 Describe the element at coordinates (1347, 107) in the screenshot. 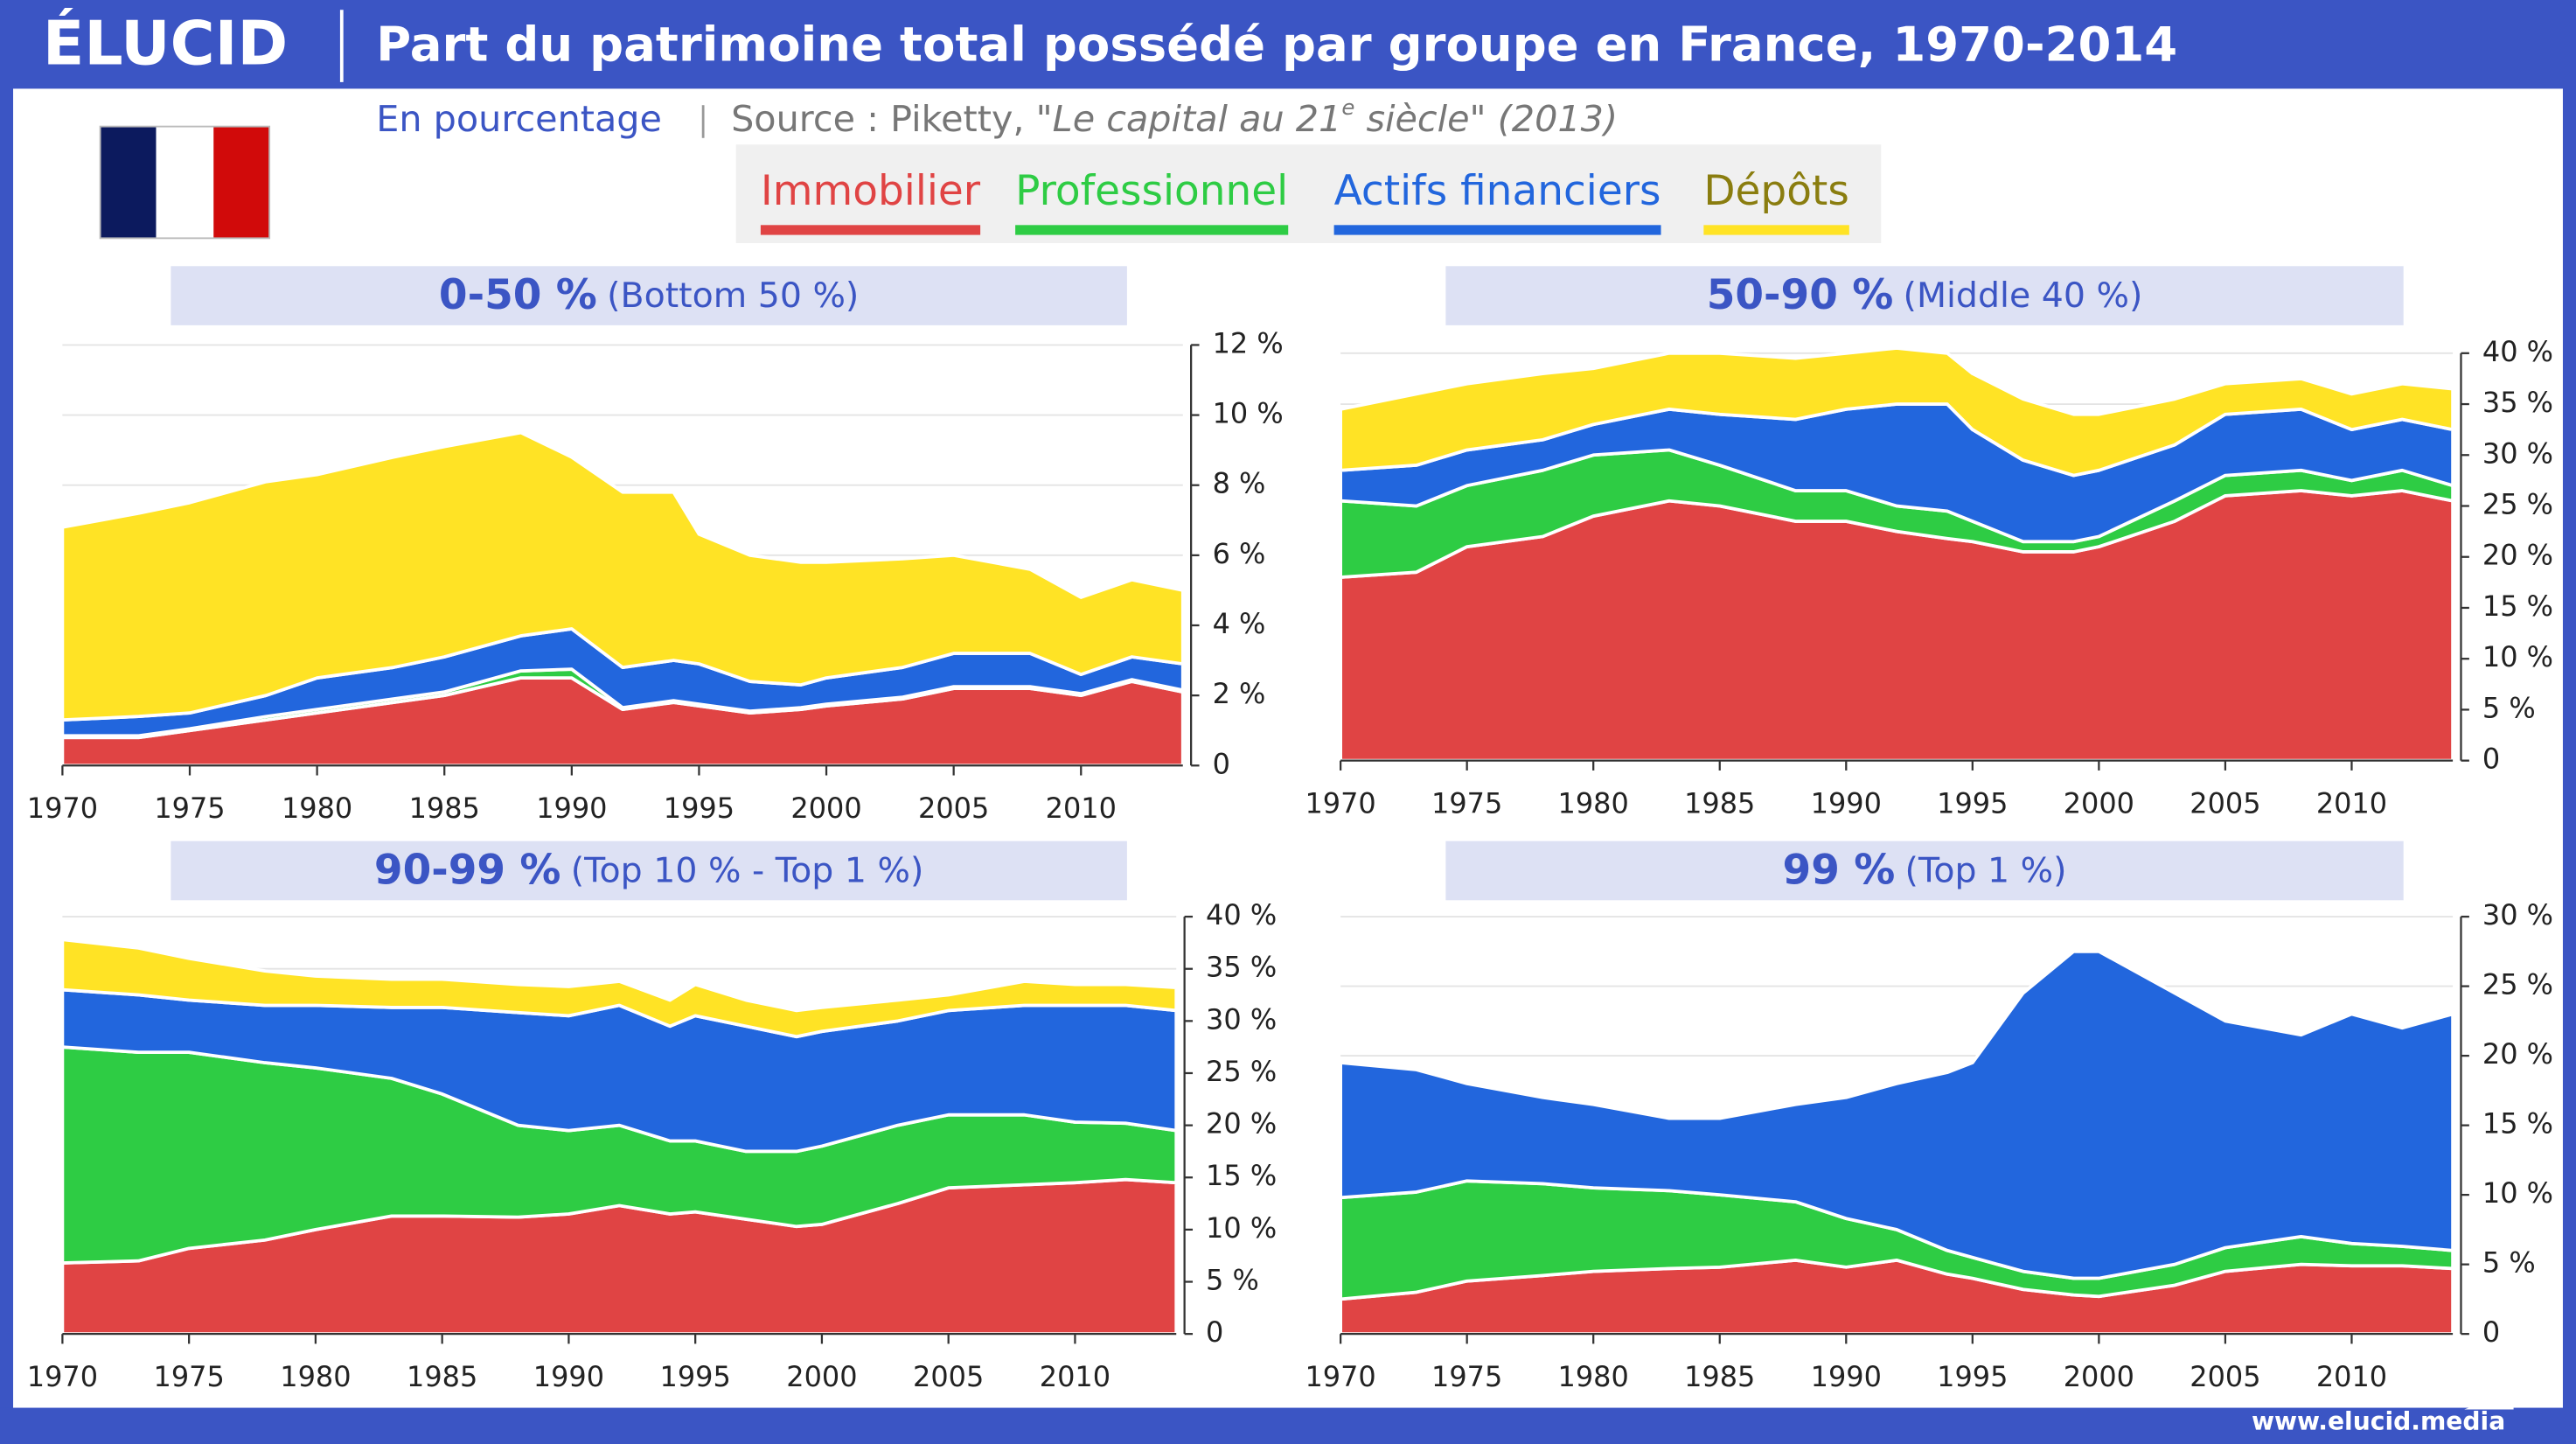

I see `source-sup: e` at that location.